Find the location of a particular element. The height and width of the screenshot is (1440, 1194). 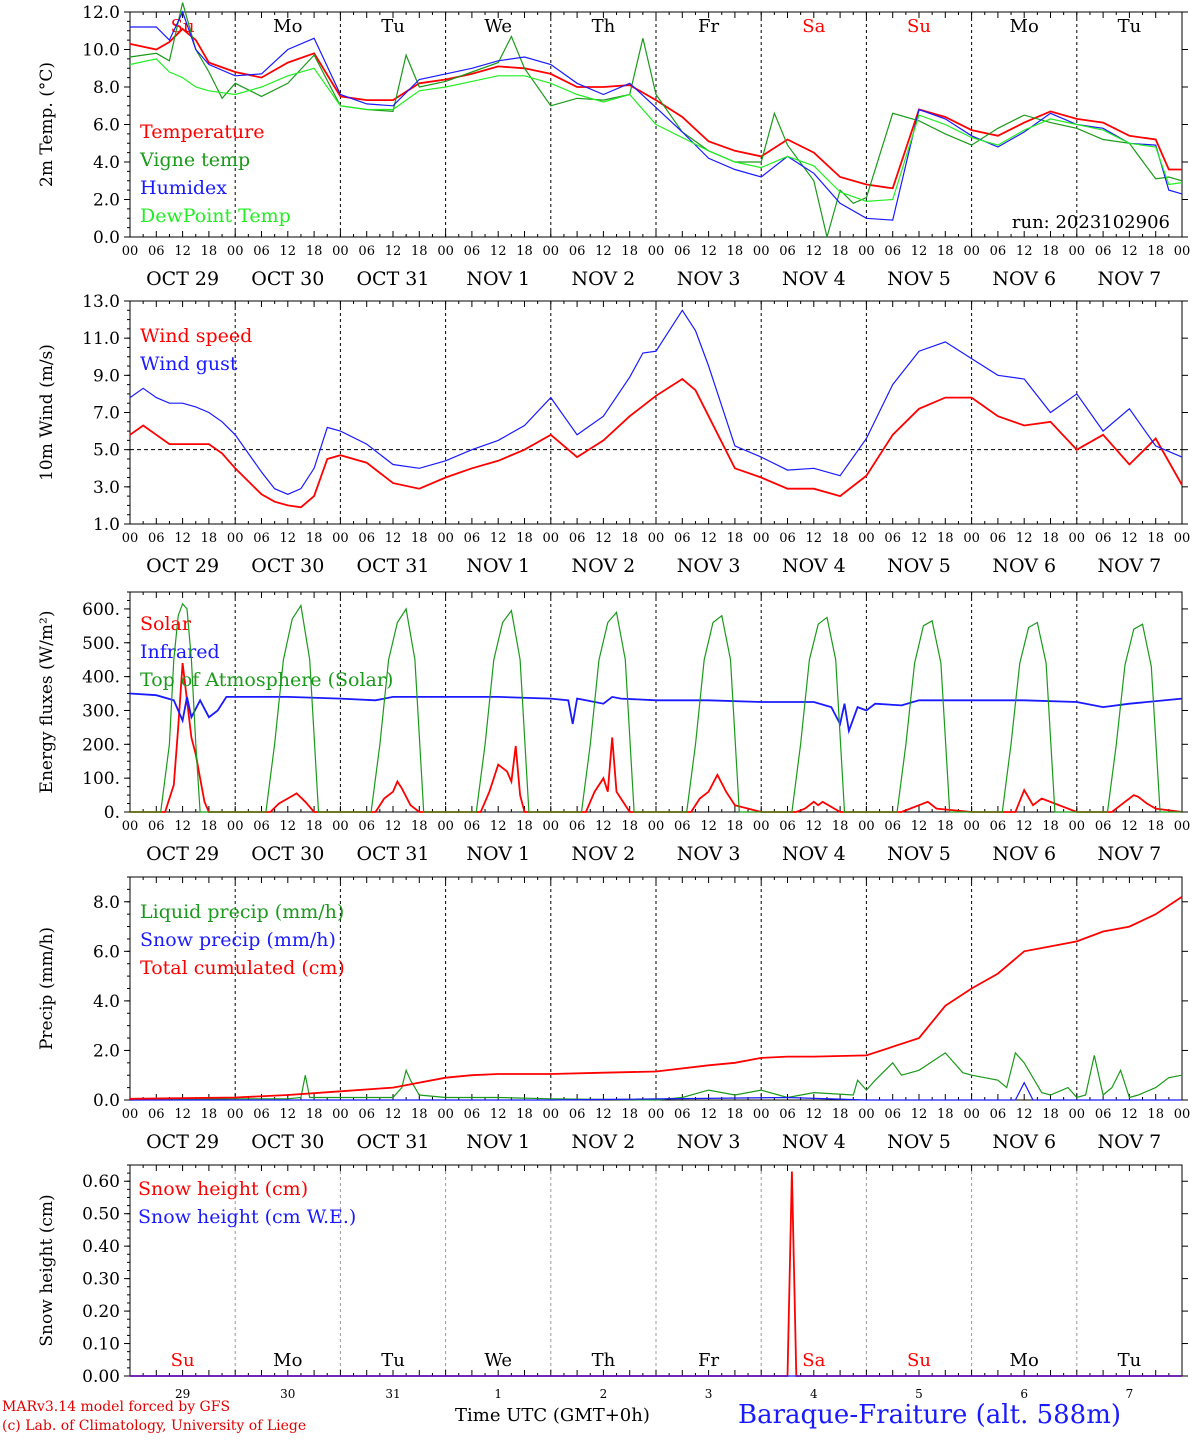

y-tick-label: 100. is located at coordinates (101, 779).